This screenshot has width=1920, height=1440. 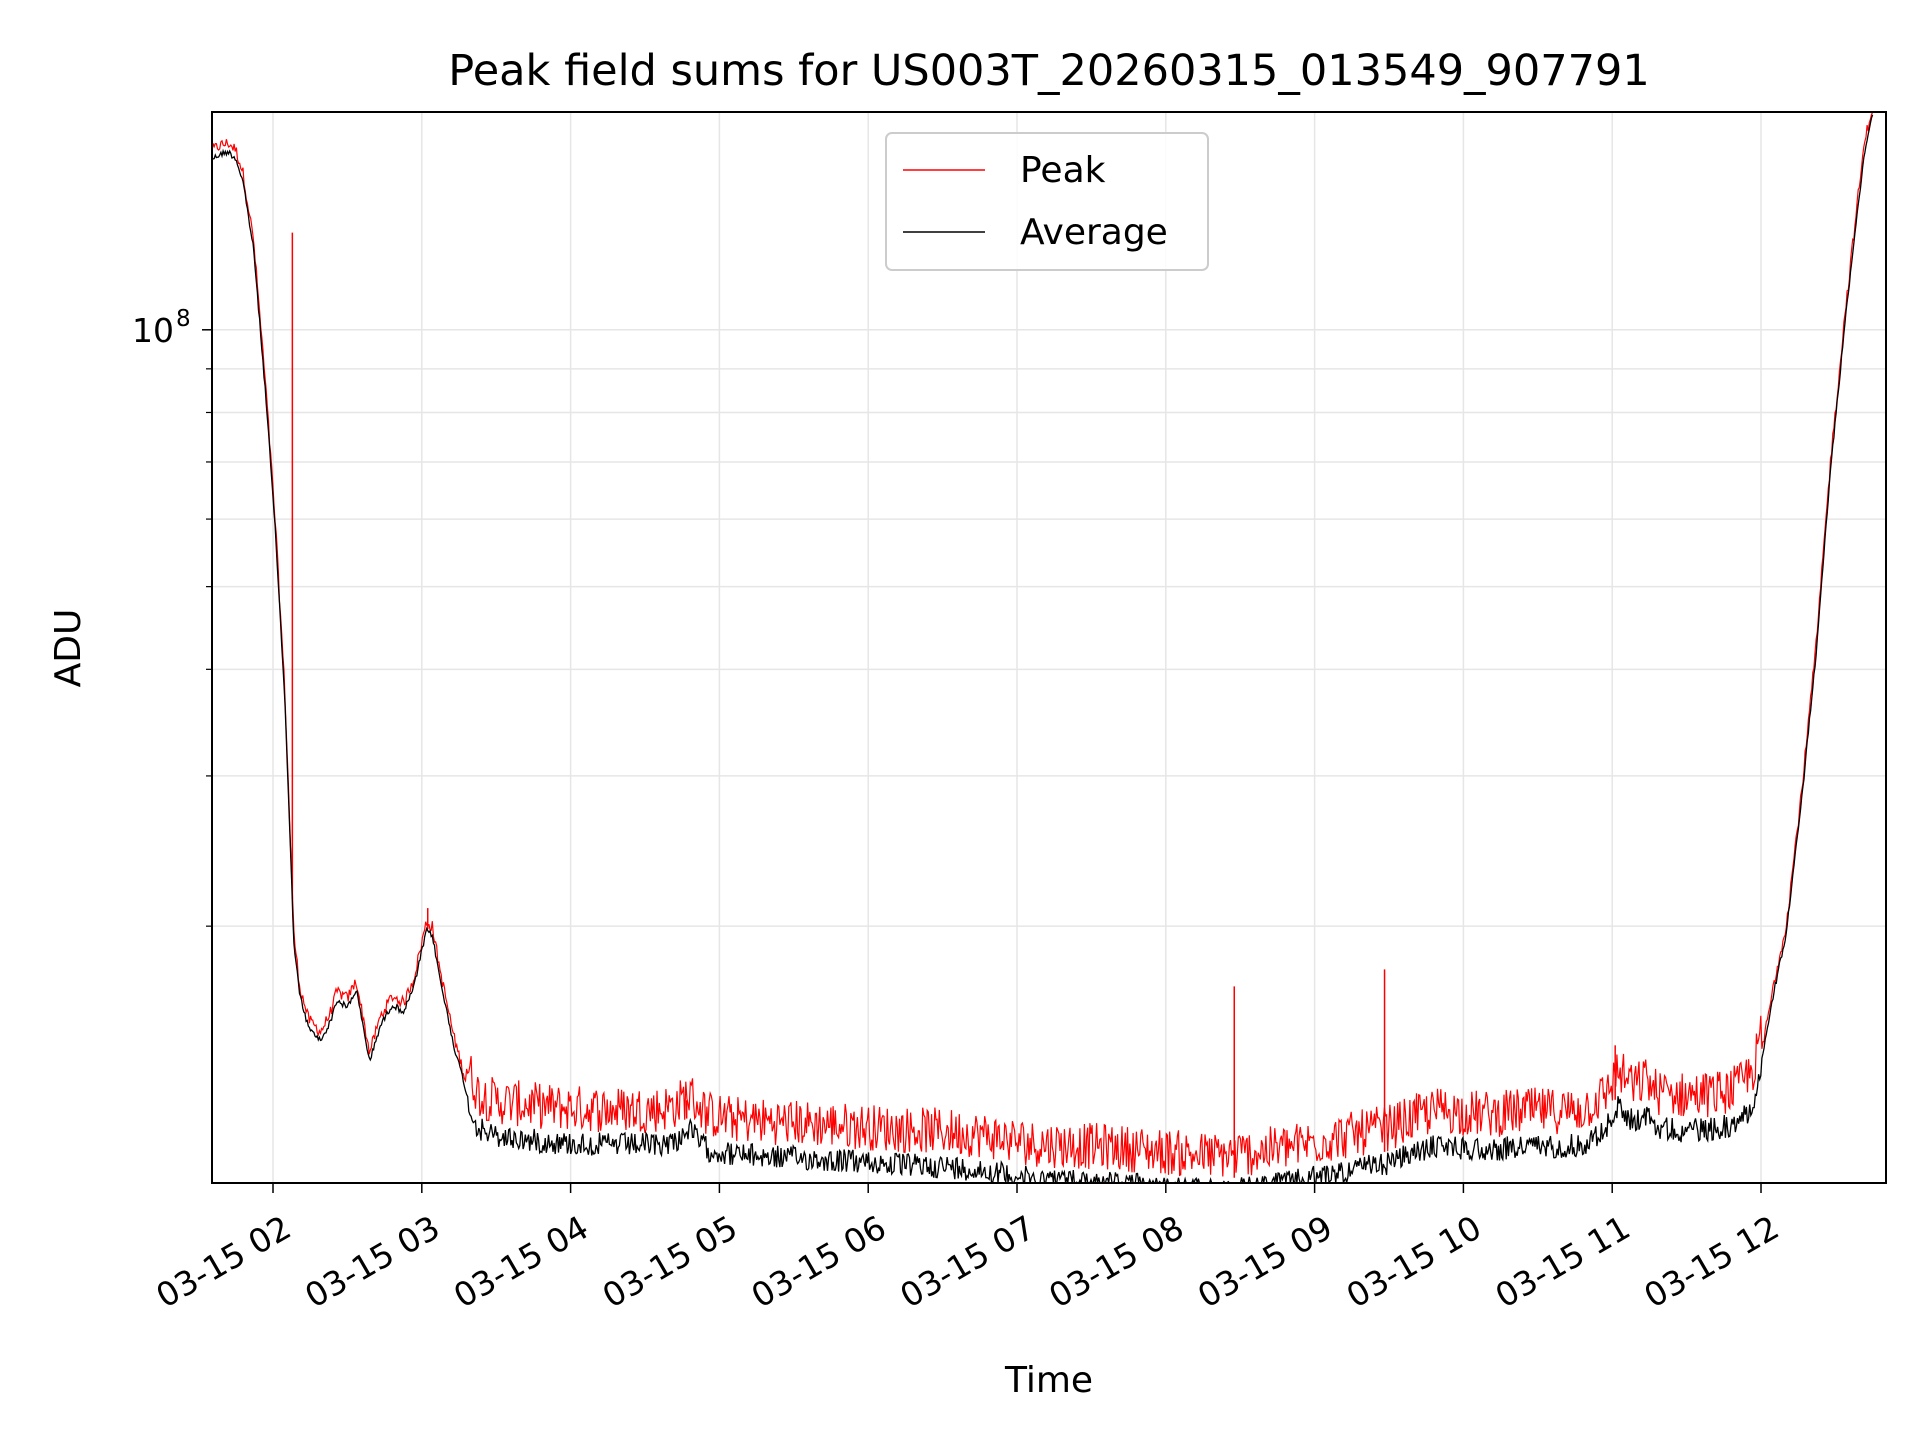 What do you see at coordinates (183, 319) in the screenshot?
I see `y-tick-label-exponent: 8` at bounding box center [183, 319].